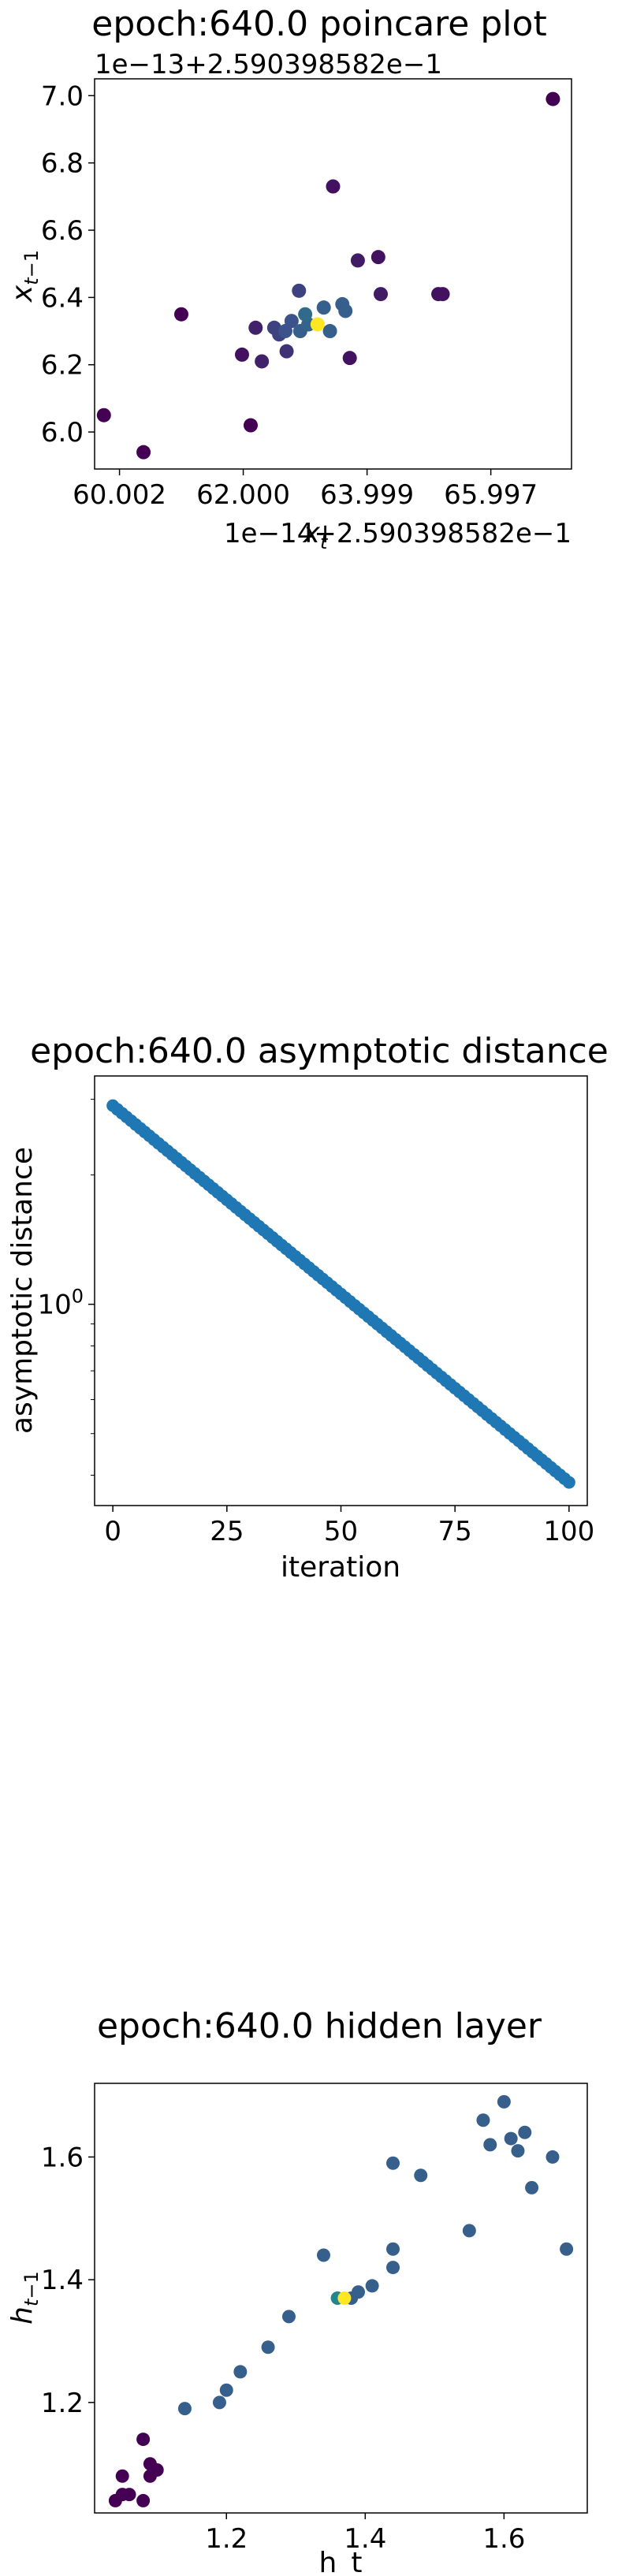 This screenshot has height=2576, width=633. Describe the element at coordinates (455, 1531) in the screenshot. I see `x-tick-label: 75` at that location.